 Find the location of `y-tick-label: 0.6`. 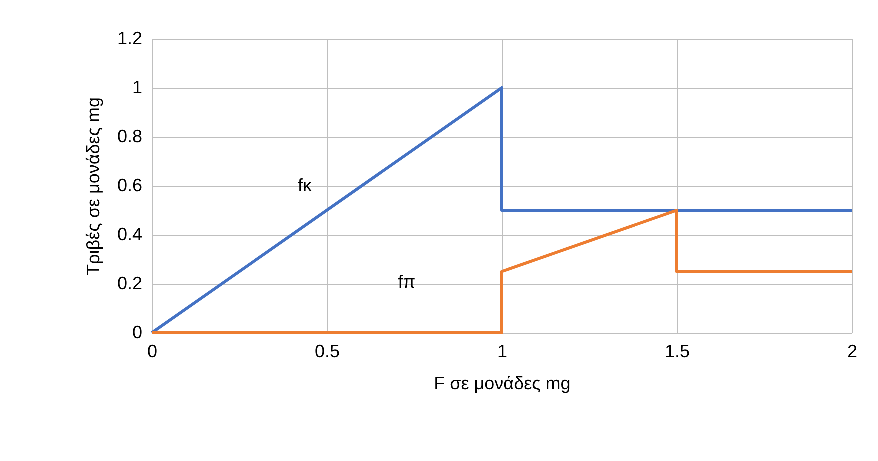

y-tick-label: 0.6 is located at coordinates (129, 186).